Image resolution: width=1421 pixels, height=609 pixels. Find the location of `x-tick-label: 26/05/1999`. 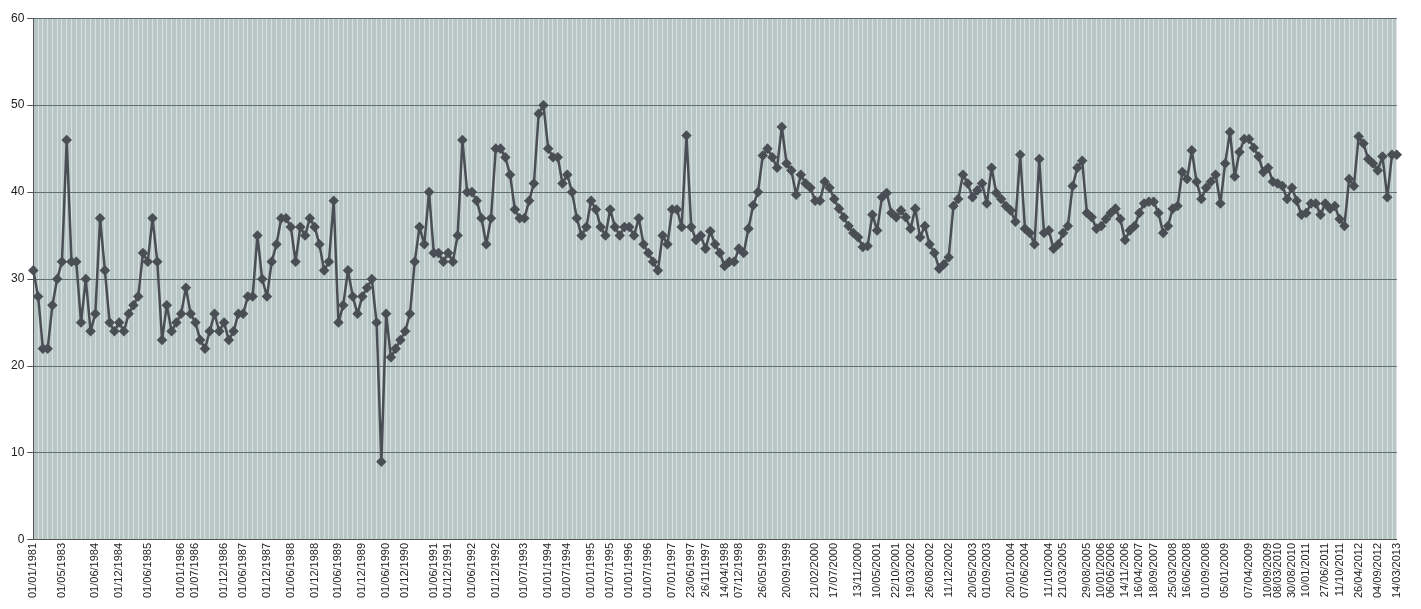

x-tick-label: 26/05/1999 is located at coordinates (761, 570).